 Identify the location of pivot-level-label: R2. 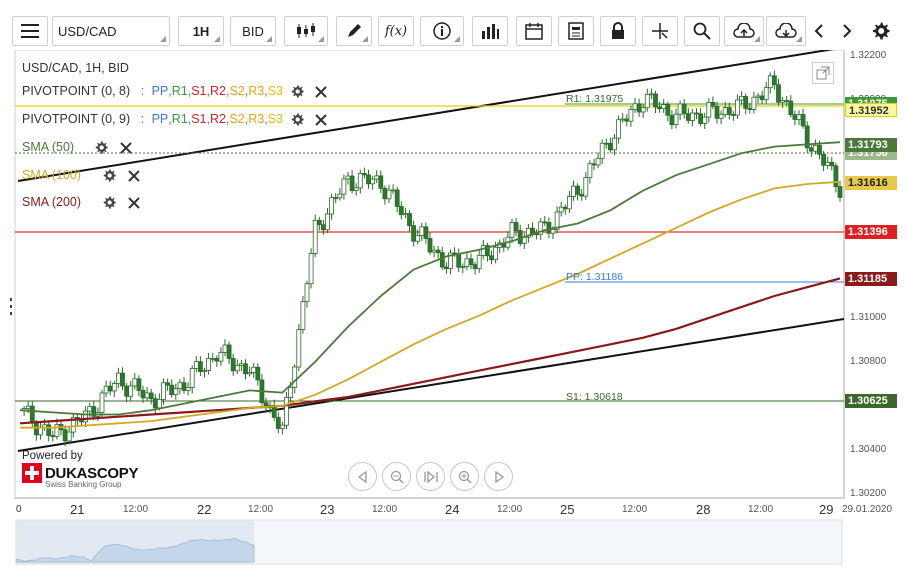
(218, 119).